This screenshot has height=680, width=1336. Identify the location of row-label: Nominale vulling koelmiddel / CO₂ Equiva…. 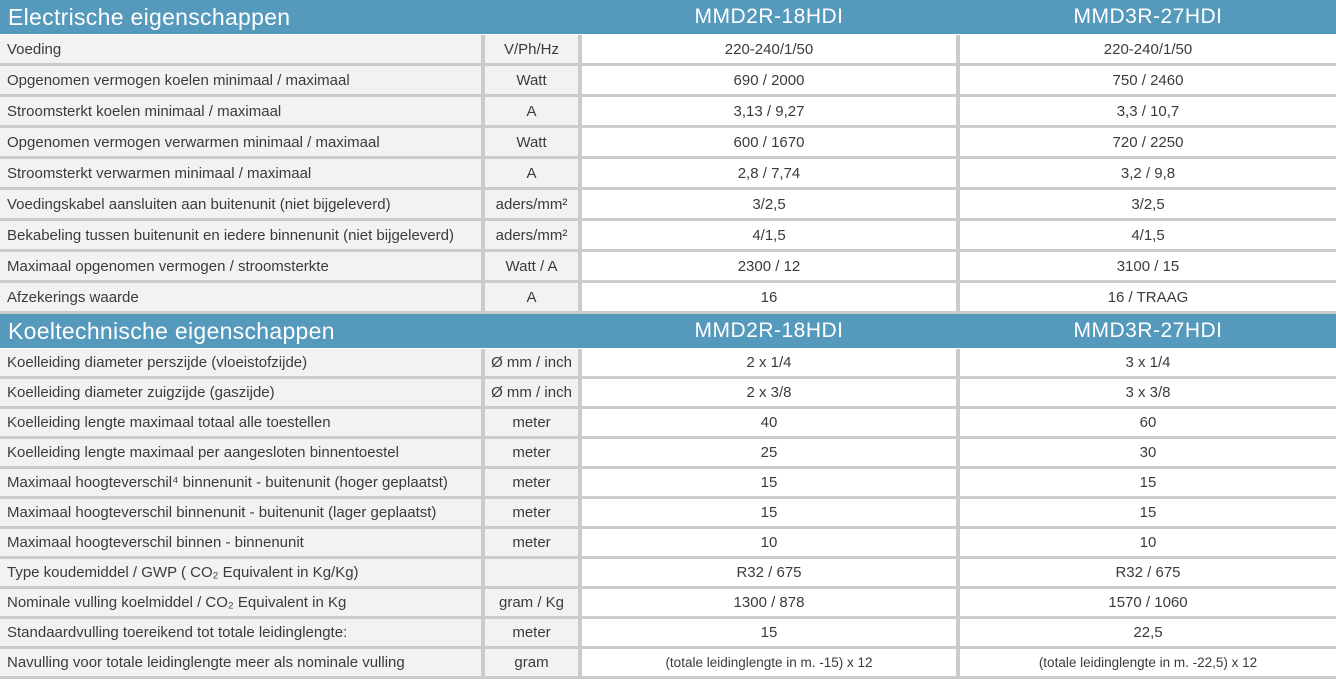
(240, 602).